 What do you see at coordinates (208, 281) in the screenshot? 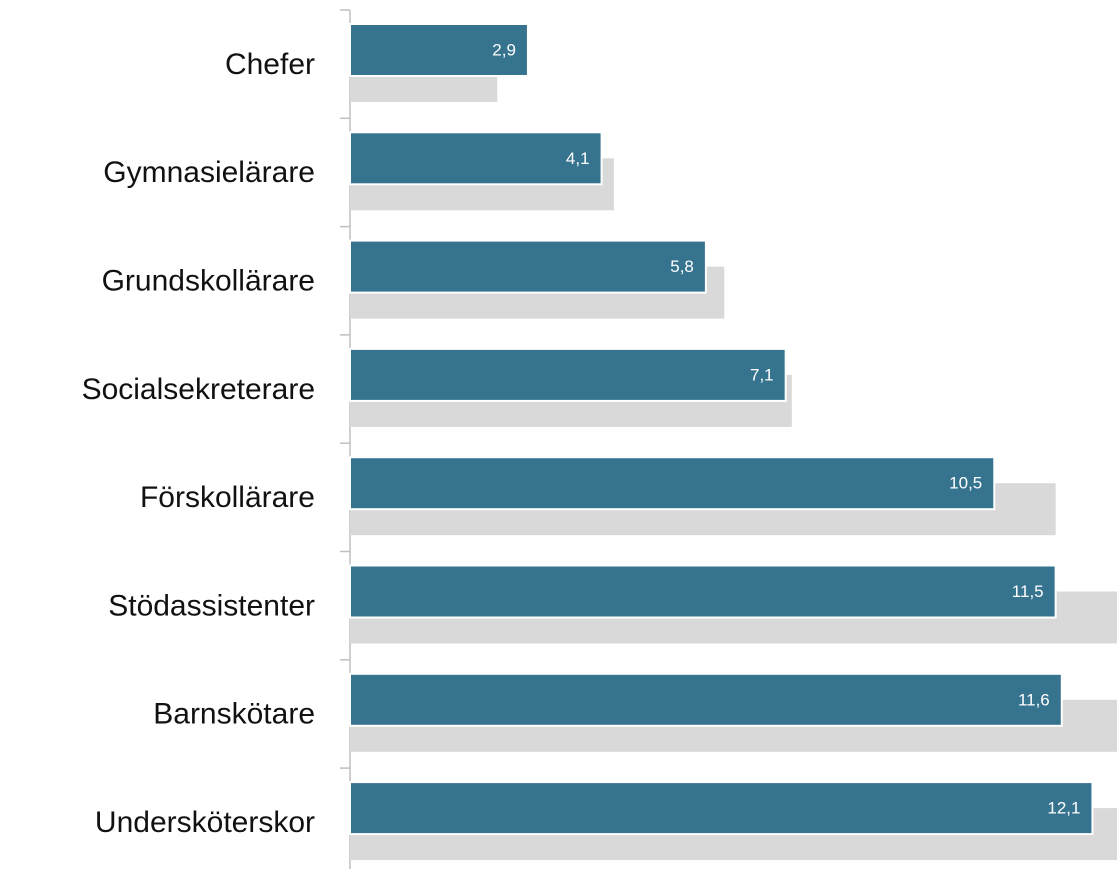
I see `category-label: Grundskollärare` at bounding box center [208, 281].